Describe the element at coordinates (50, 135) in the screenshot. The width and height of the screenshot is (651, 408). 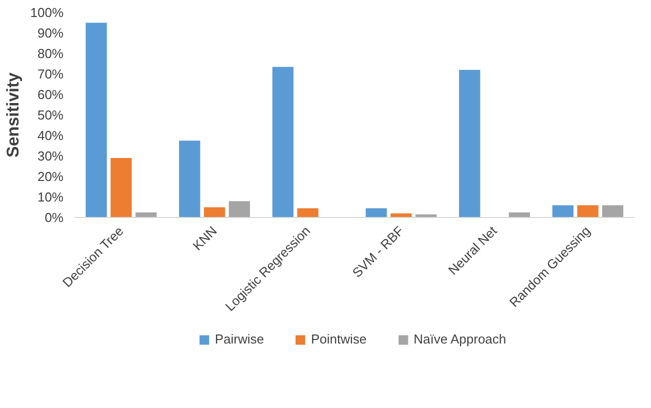
I see `y-tick-label: 40%` at that location.